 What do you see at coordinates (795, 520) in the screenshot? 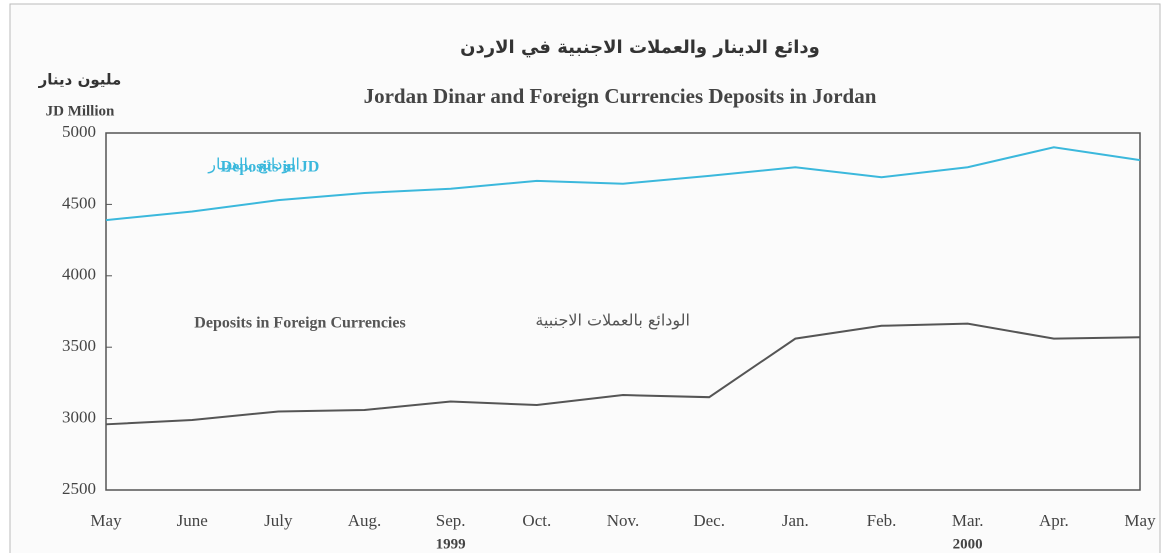
I see `x-tick-label: Jan.` at bounding box center [795, 520].